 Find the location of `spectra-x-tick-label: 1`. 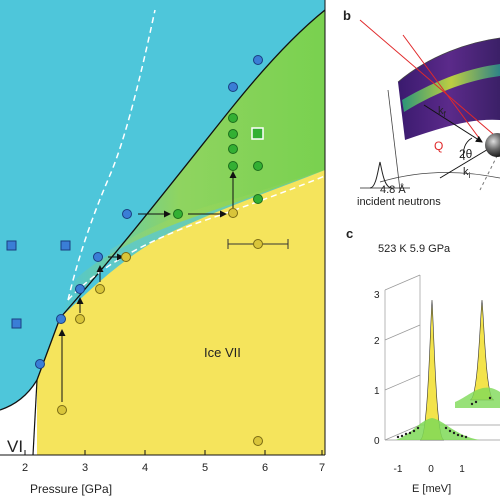

spectra-x-tick-label: 1 is located at coordinates (462, 469).